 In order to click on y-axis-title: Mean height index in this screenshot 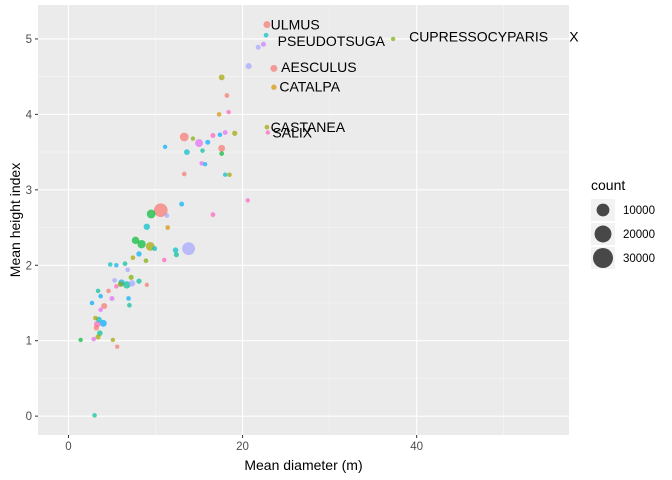, I will do `click(15, 220)`.